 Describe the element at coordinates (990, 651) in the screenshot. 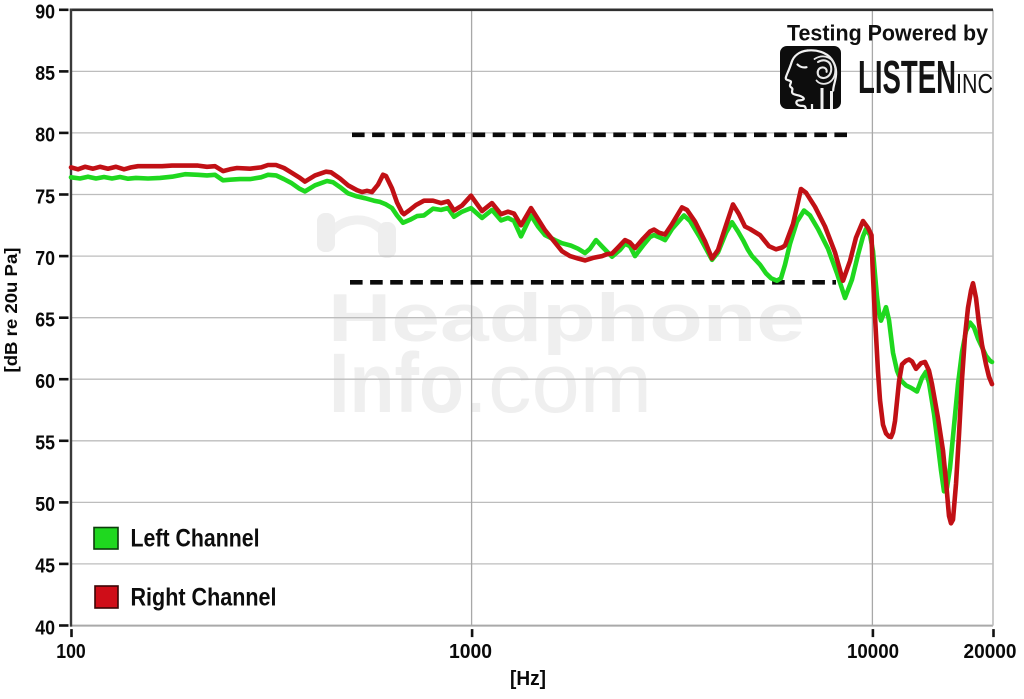

I see `svg-text: 20000` at that location.